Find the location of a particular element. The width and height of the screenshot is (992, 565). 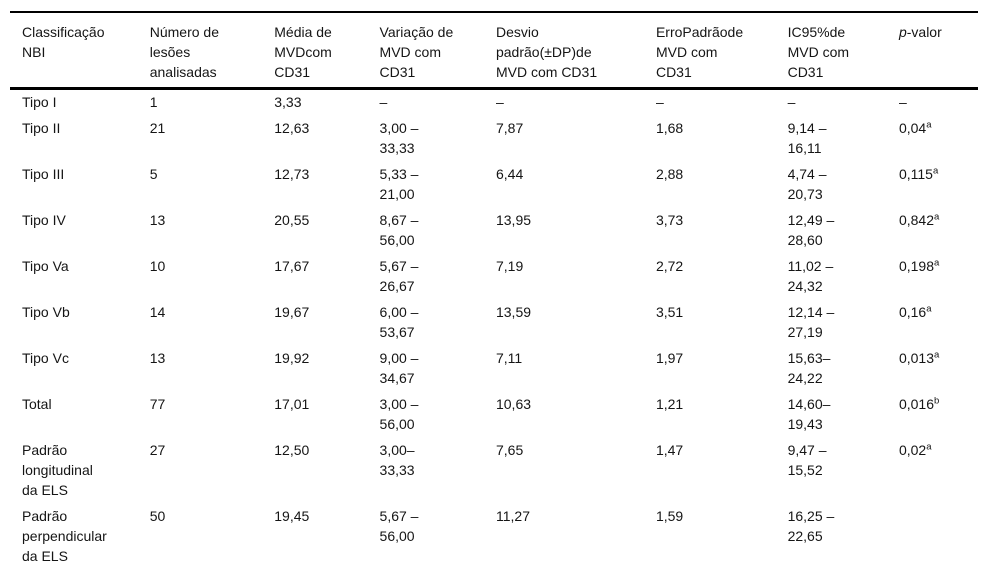

table-cell: 10 is located at coordinates (157, 266).